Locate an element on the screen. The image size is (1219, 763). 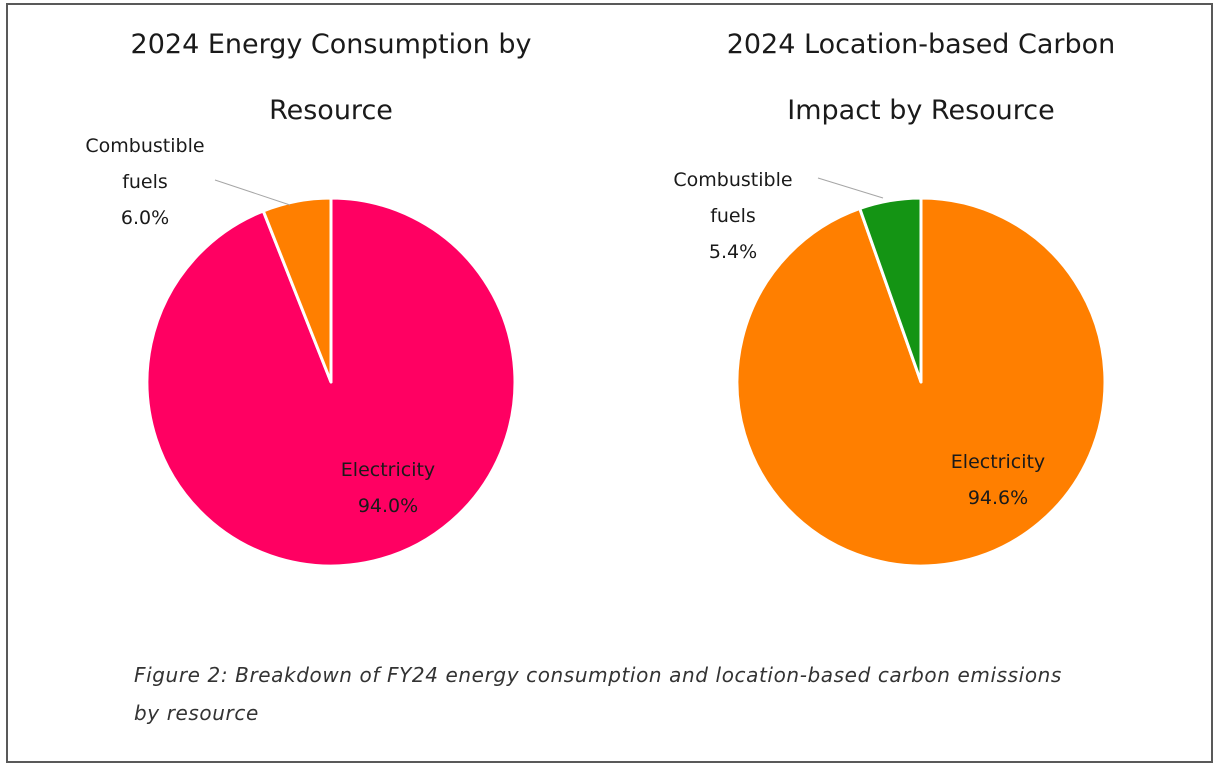
slice-label: Electricity 94.6% is located at coordinates (998, 480).